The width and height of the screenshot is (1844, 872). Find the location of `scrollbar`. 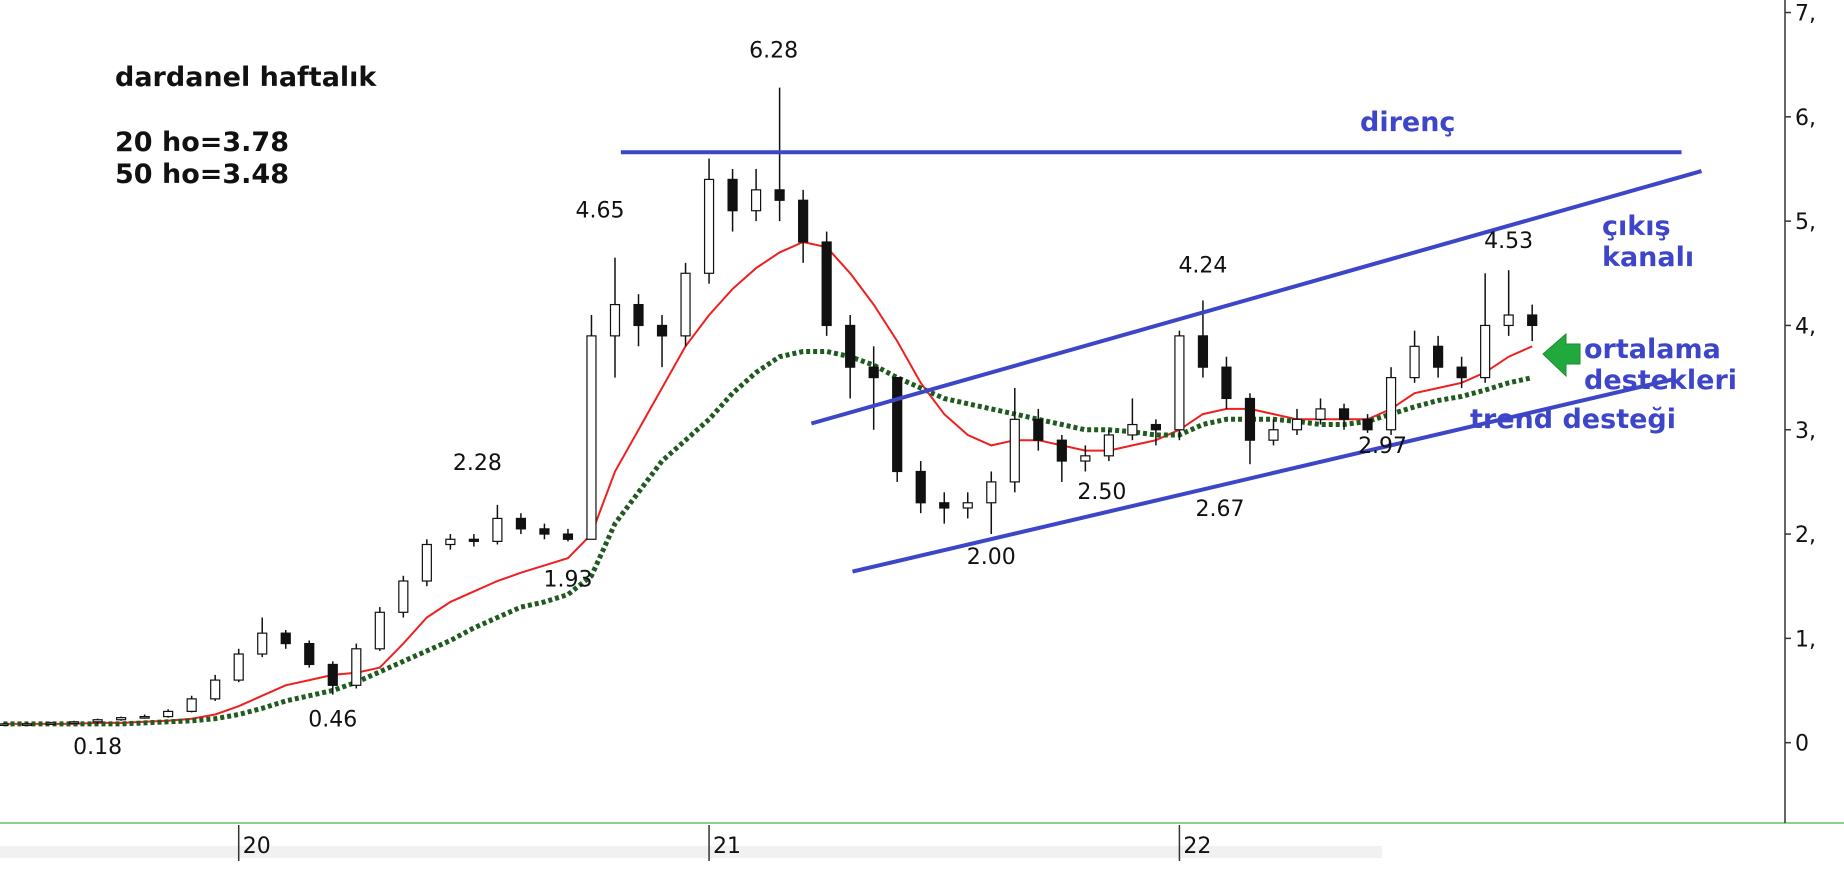

scrollbar is located at coordinates (691, 852).